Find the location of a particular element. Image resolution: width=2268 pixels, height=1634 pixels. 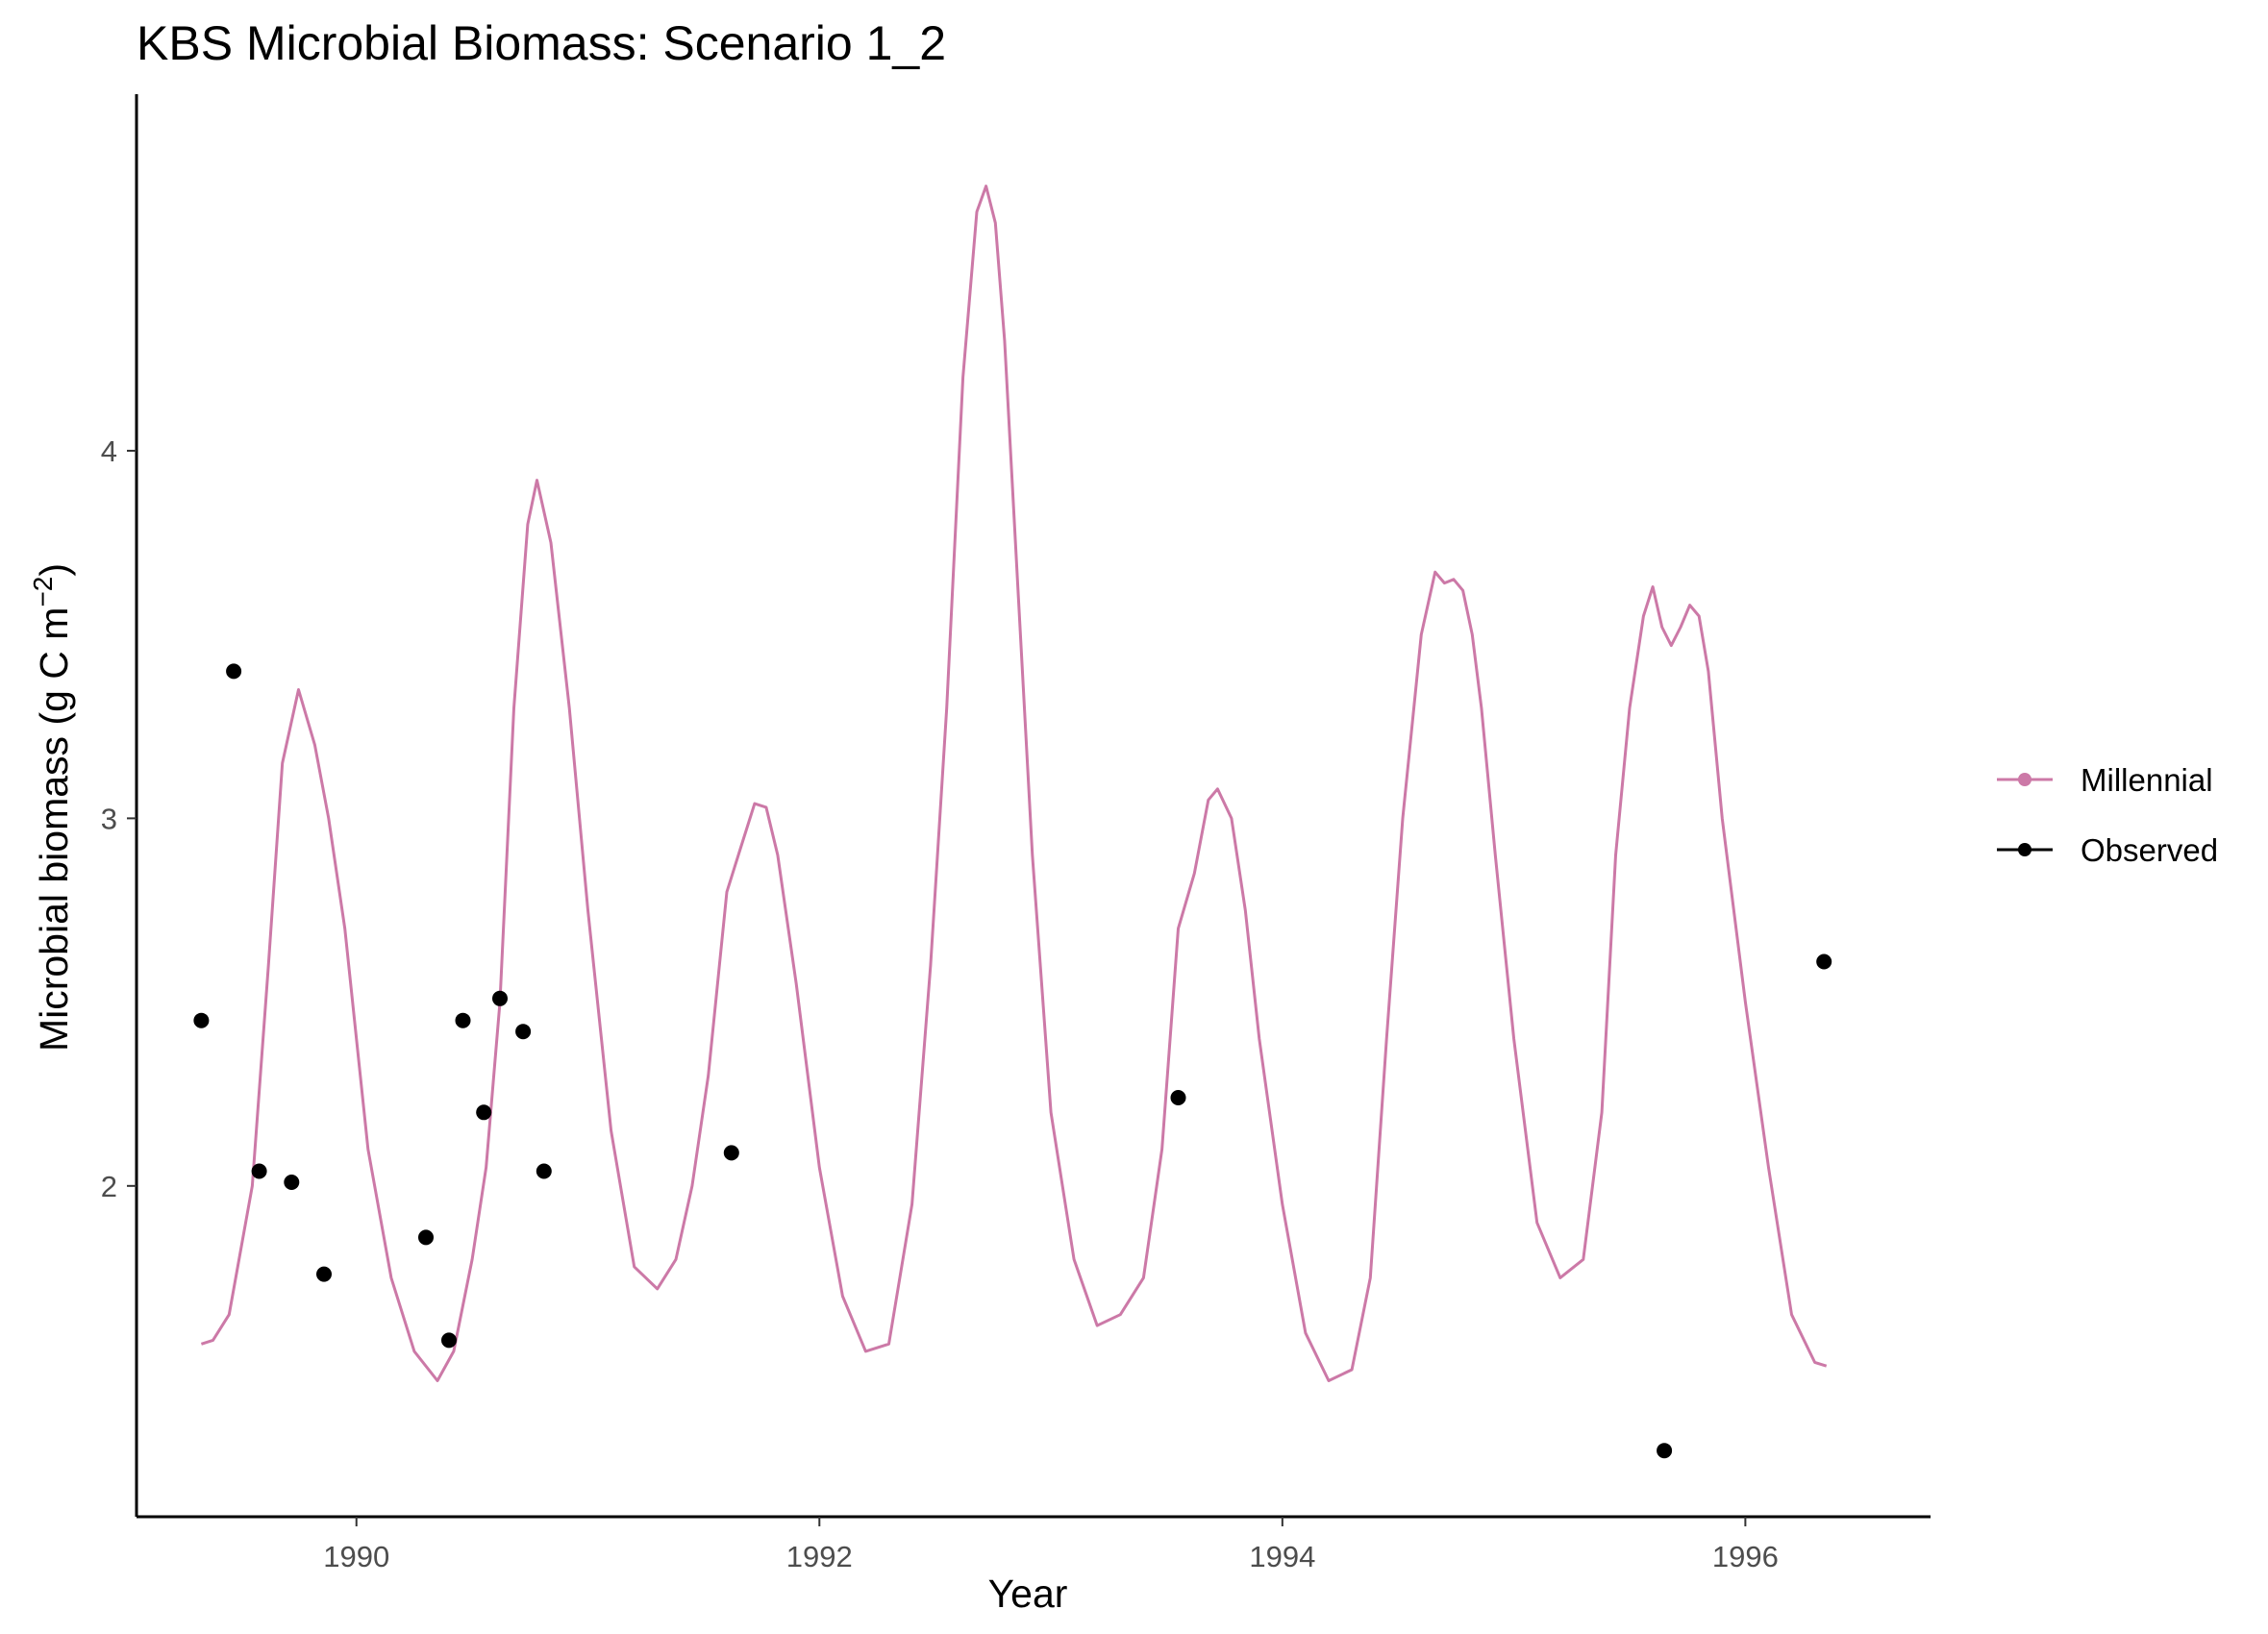

x-tick-label: 1994 is located at coordinates (1282, 1556).